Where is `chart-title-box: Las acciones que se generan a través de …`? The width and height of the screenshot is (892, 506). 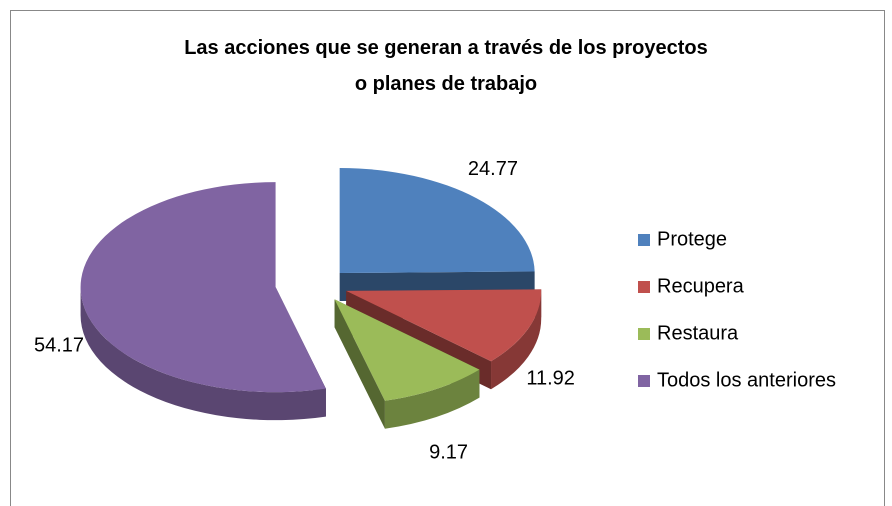
chart-title-box: Las acciones que se generan a través de … is located at coordinates (446, 66).